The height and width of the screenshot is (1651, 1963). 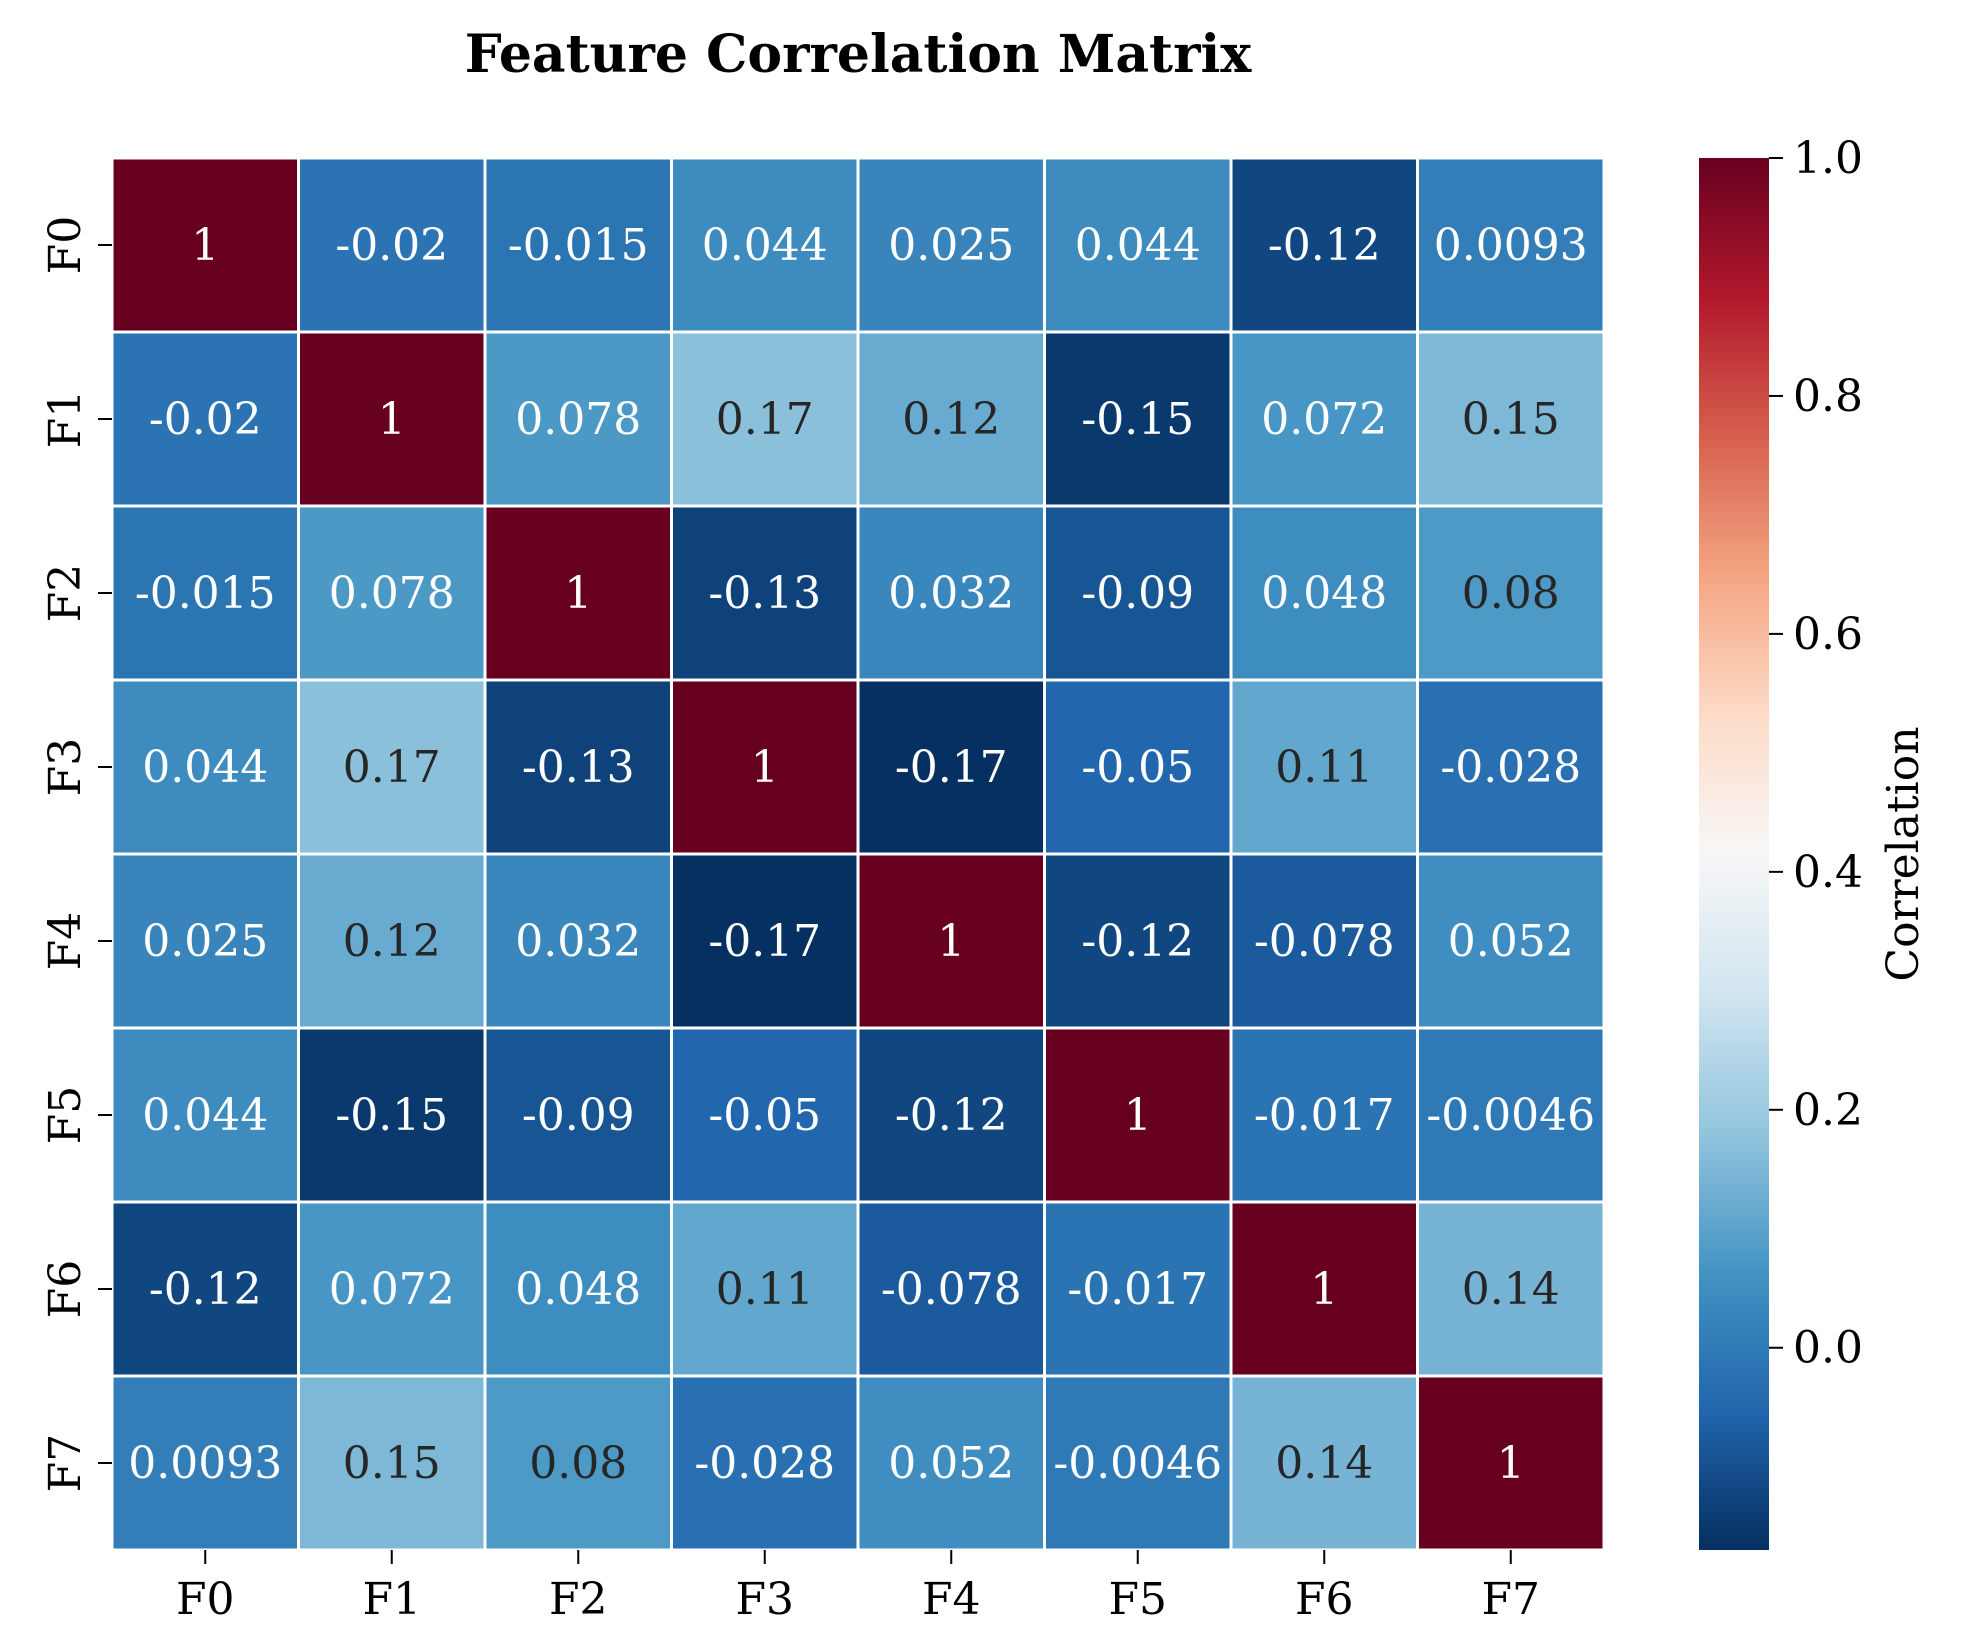 I want to click on colorbar-tick-label: 0.2, so click(x=1828, y=1110).